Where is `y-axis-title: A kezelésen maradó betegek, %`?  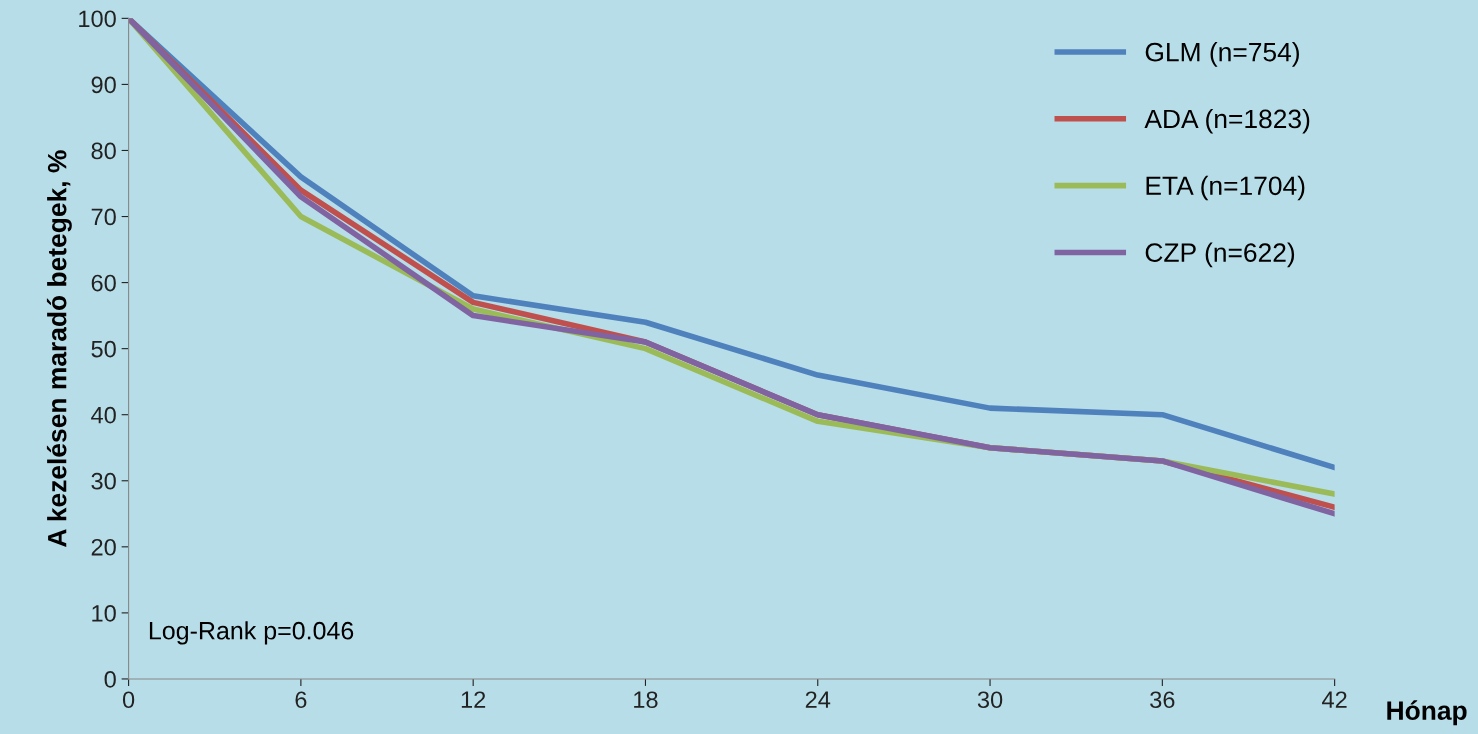 y-axis-title: A kezelésen maradó betegek, % is located at coordinates (59, 348).